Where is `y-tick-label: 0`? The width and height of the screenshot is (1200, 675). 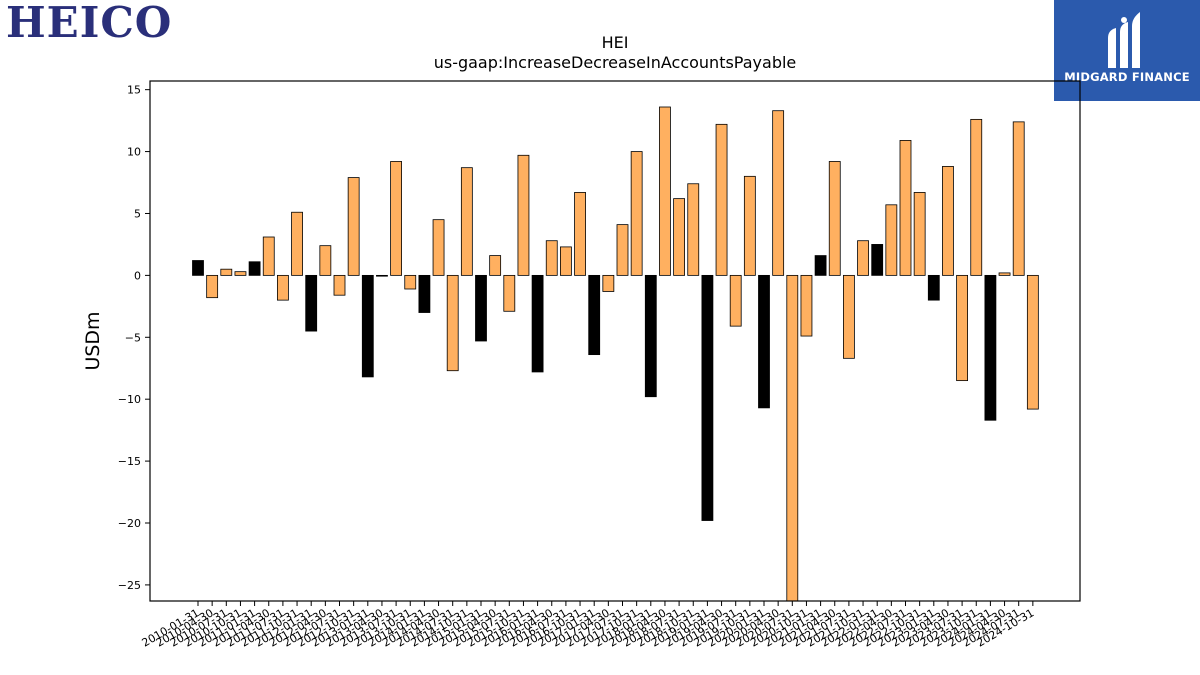
y-tick-label: 0 is located at coordinates (137, 275).